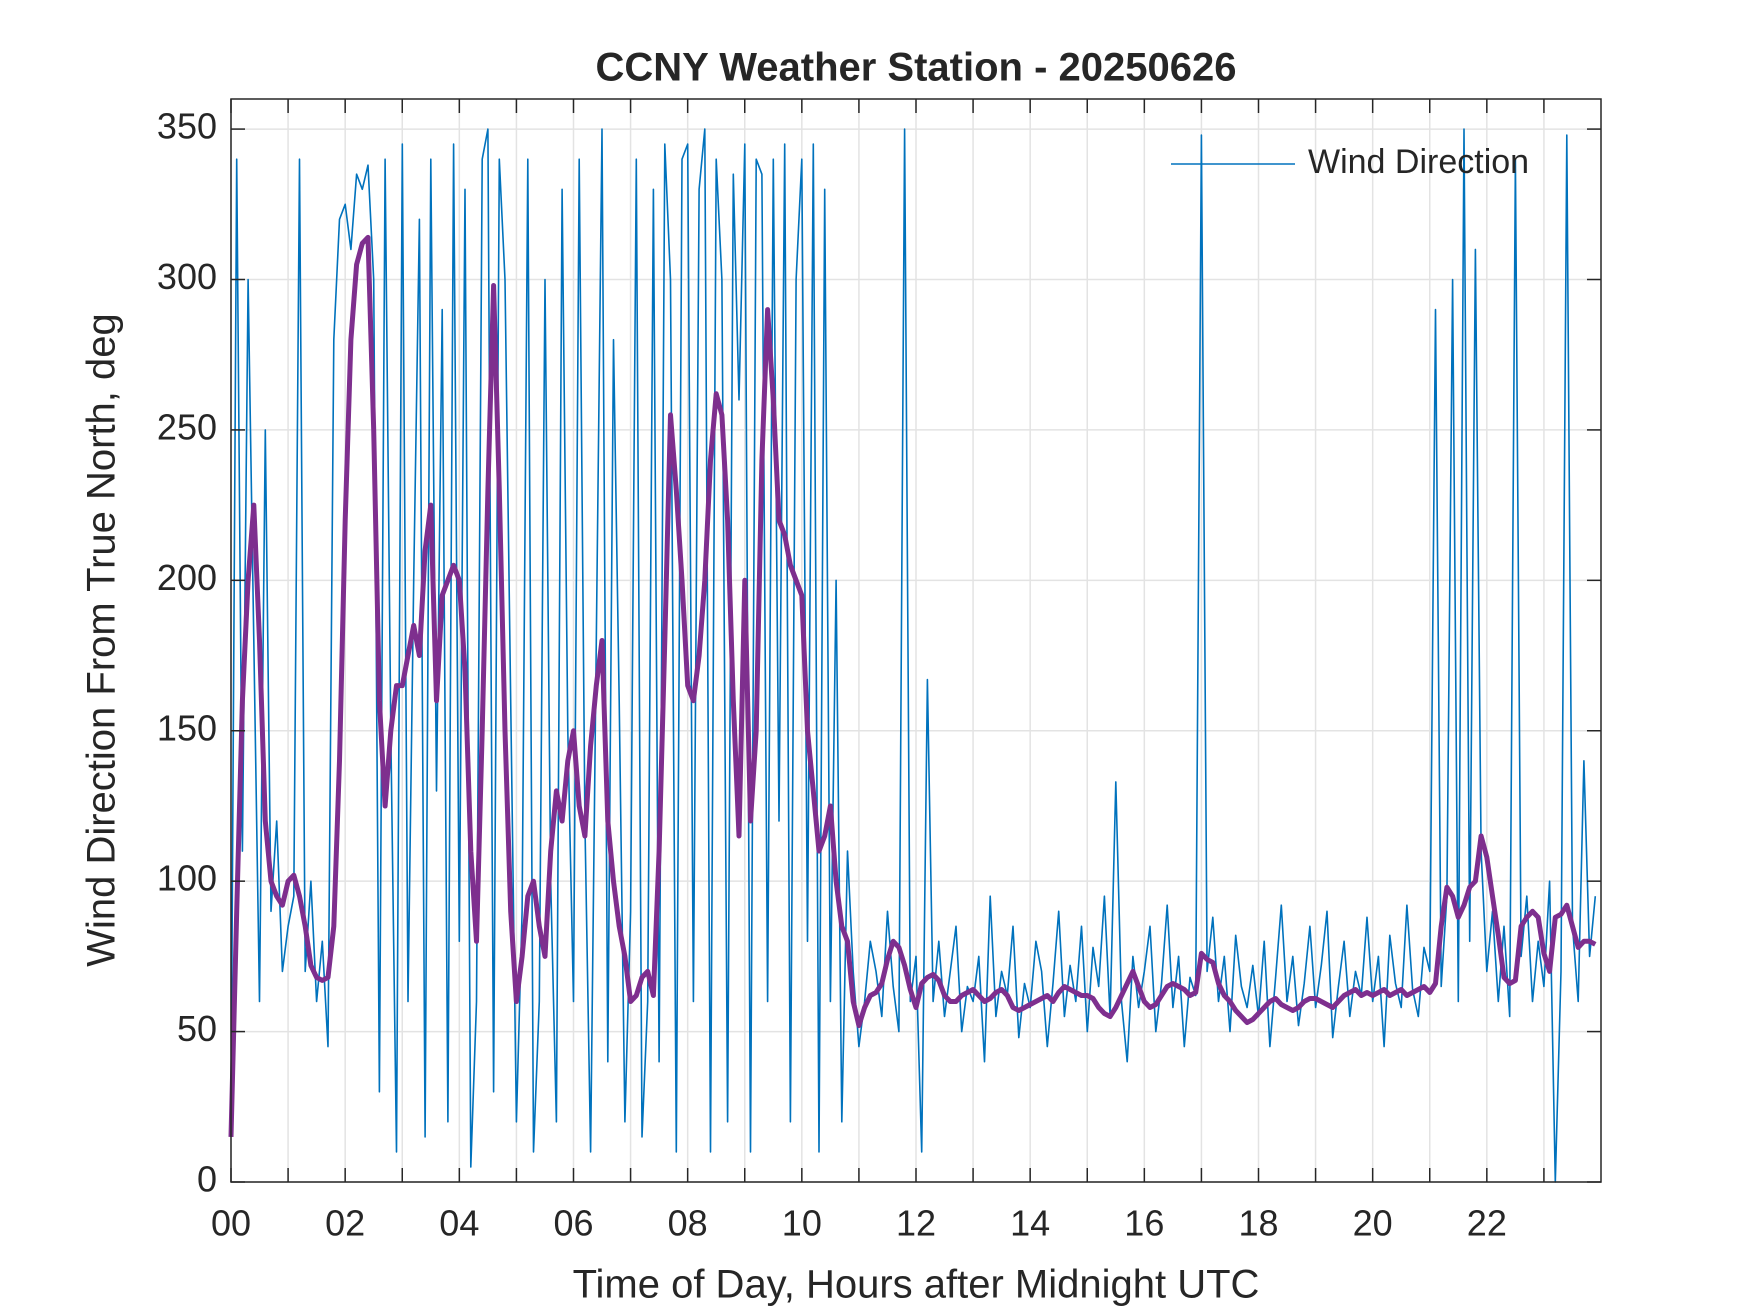  What do you see at coordinates (1030, 1223) in the screenshot?
I see `x-tick-label: 14` at bounding box center [1030, 1223].